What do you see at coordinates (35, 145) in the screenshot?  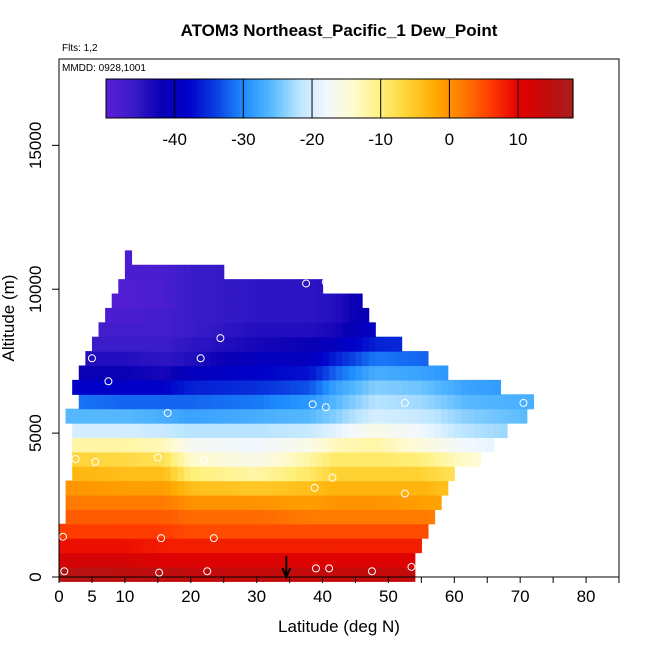 I see `y-tick-label: 15000` at bounding box center [35, 145].